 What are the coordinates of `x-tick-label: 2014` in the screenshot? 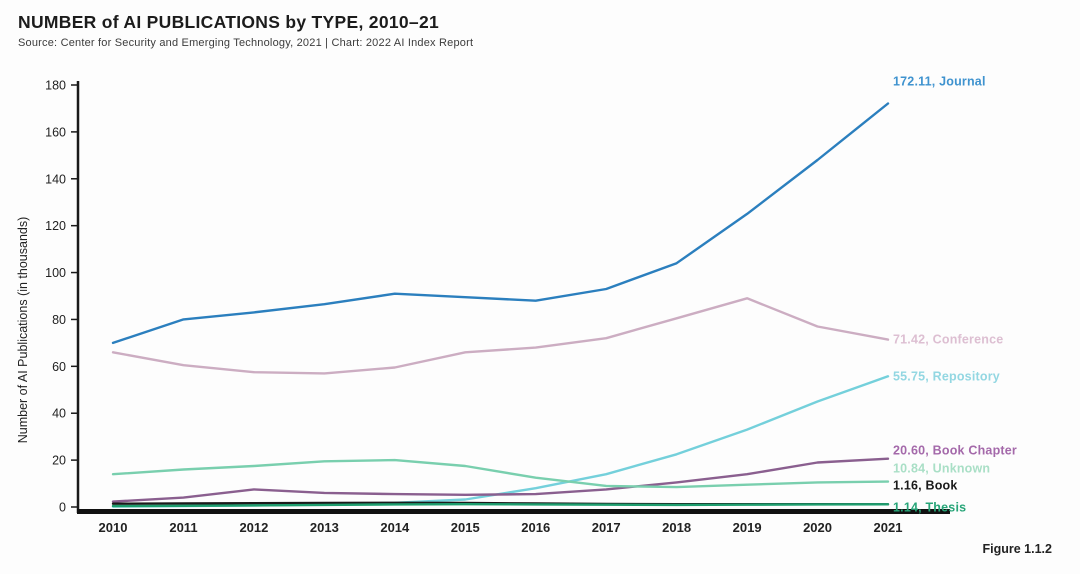 It's located at (395, 527).